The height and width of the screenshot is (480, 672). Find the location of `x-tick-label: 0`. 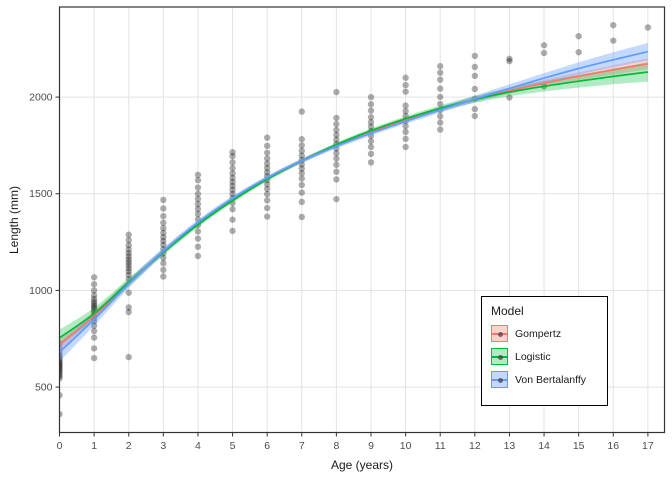

x-tick-label: 0 is located at coordinates (60, 446).